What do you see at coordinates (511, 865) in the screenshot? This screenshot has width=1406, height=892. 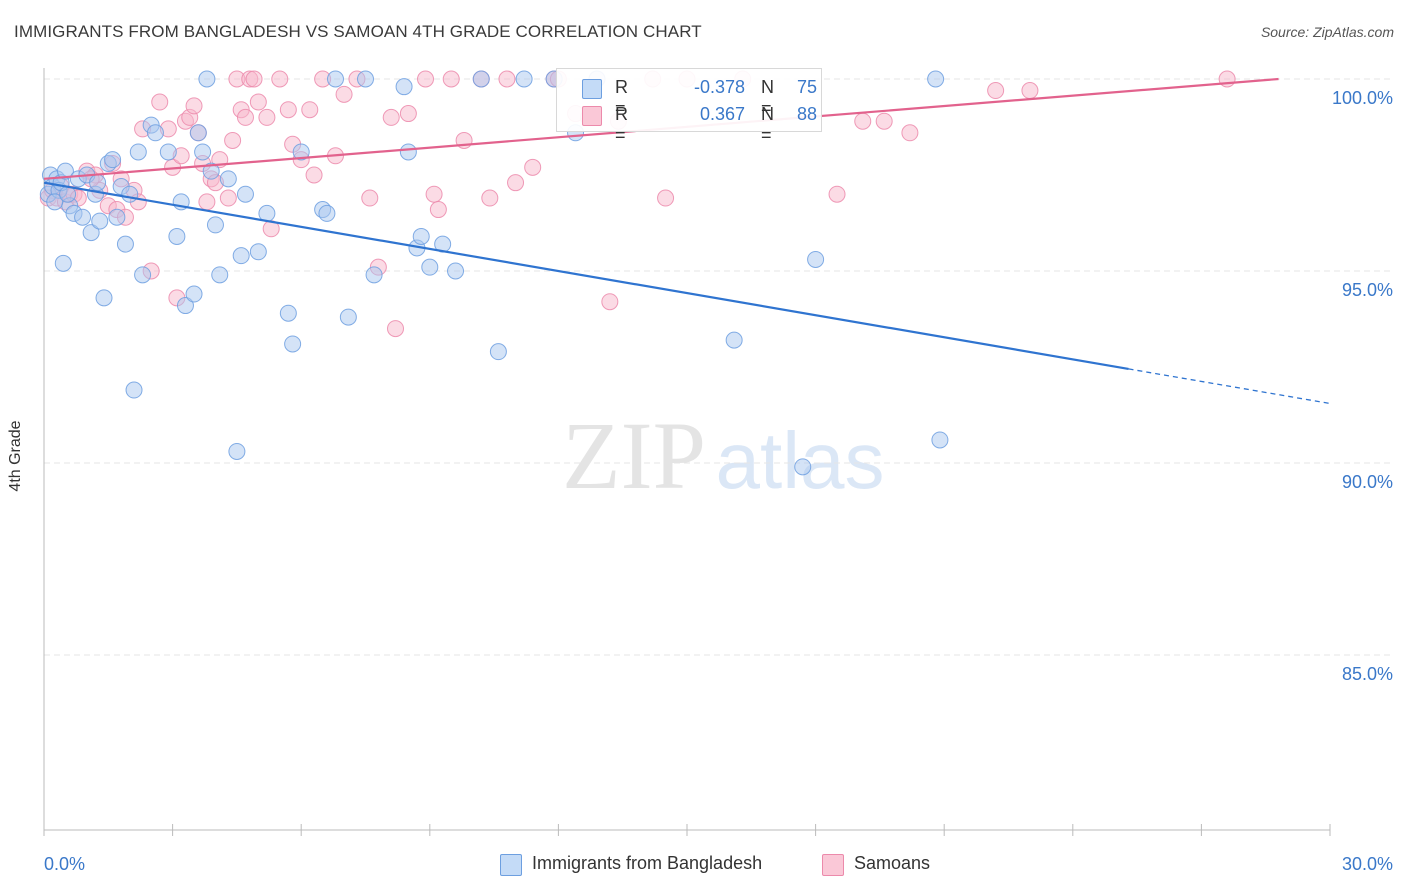 I see `legend-swatch-blue` at bounding box center [511, 865].